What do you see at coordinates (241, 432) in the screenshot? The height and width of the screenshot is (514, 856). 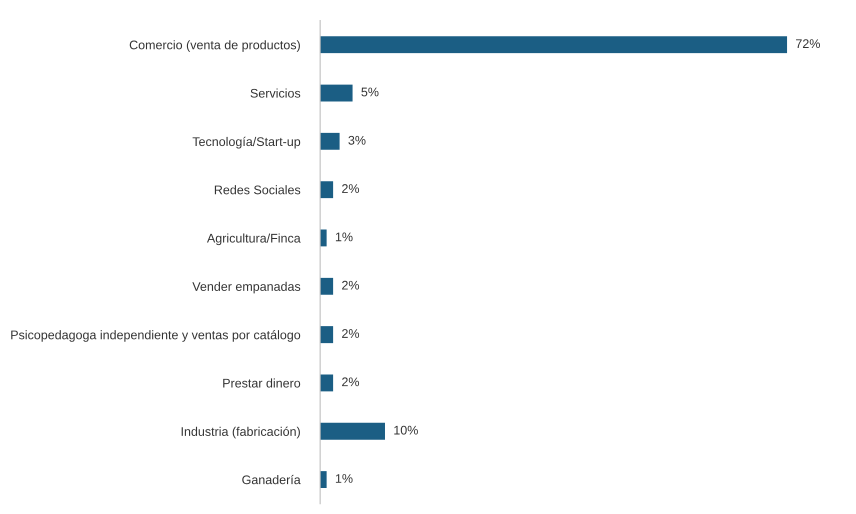 I see `y-tick-label: Industria (fabricación)` at bounding box center [241, 432].